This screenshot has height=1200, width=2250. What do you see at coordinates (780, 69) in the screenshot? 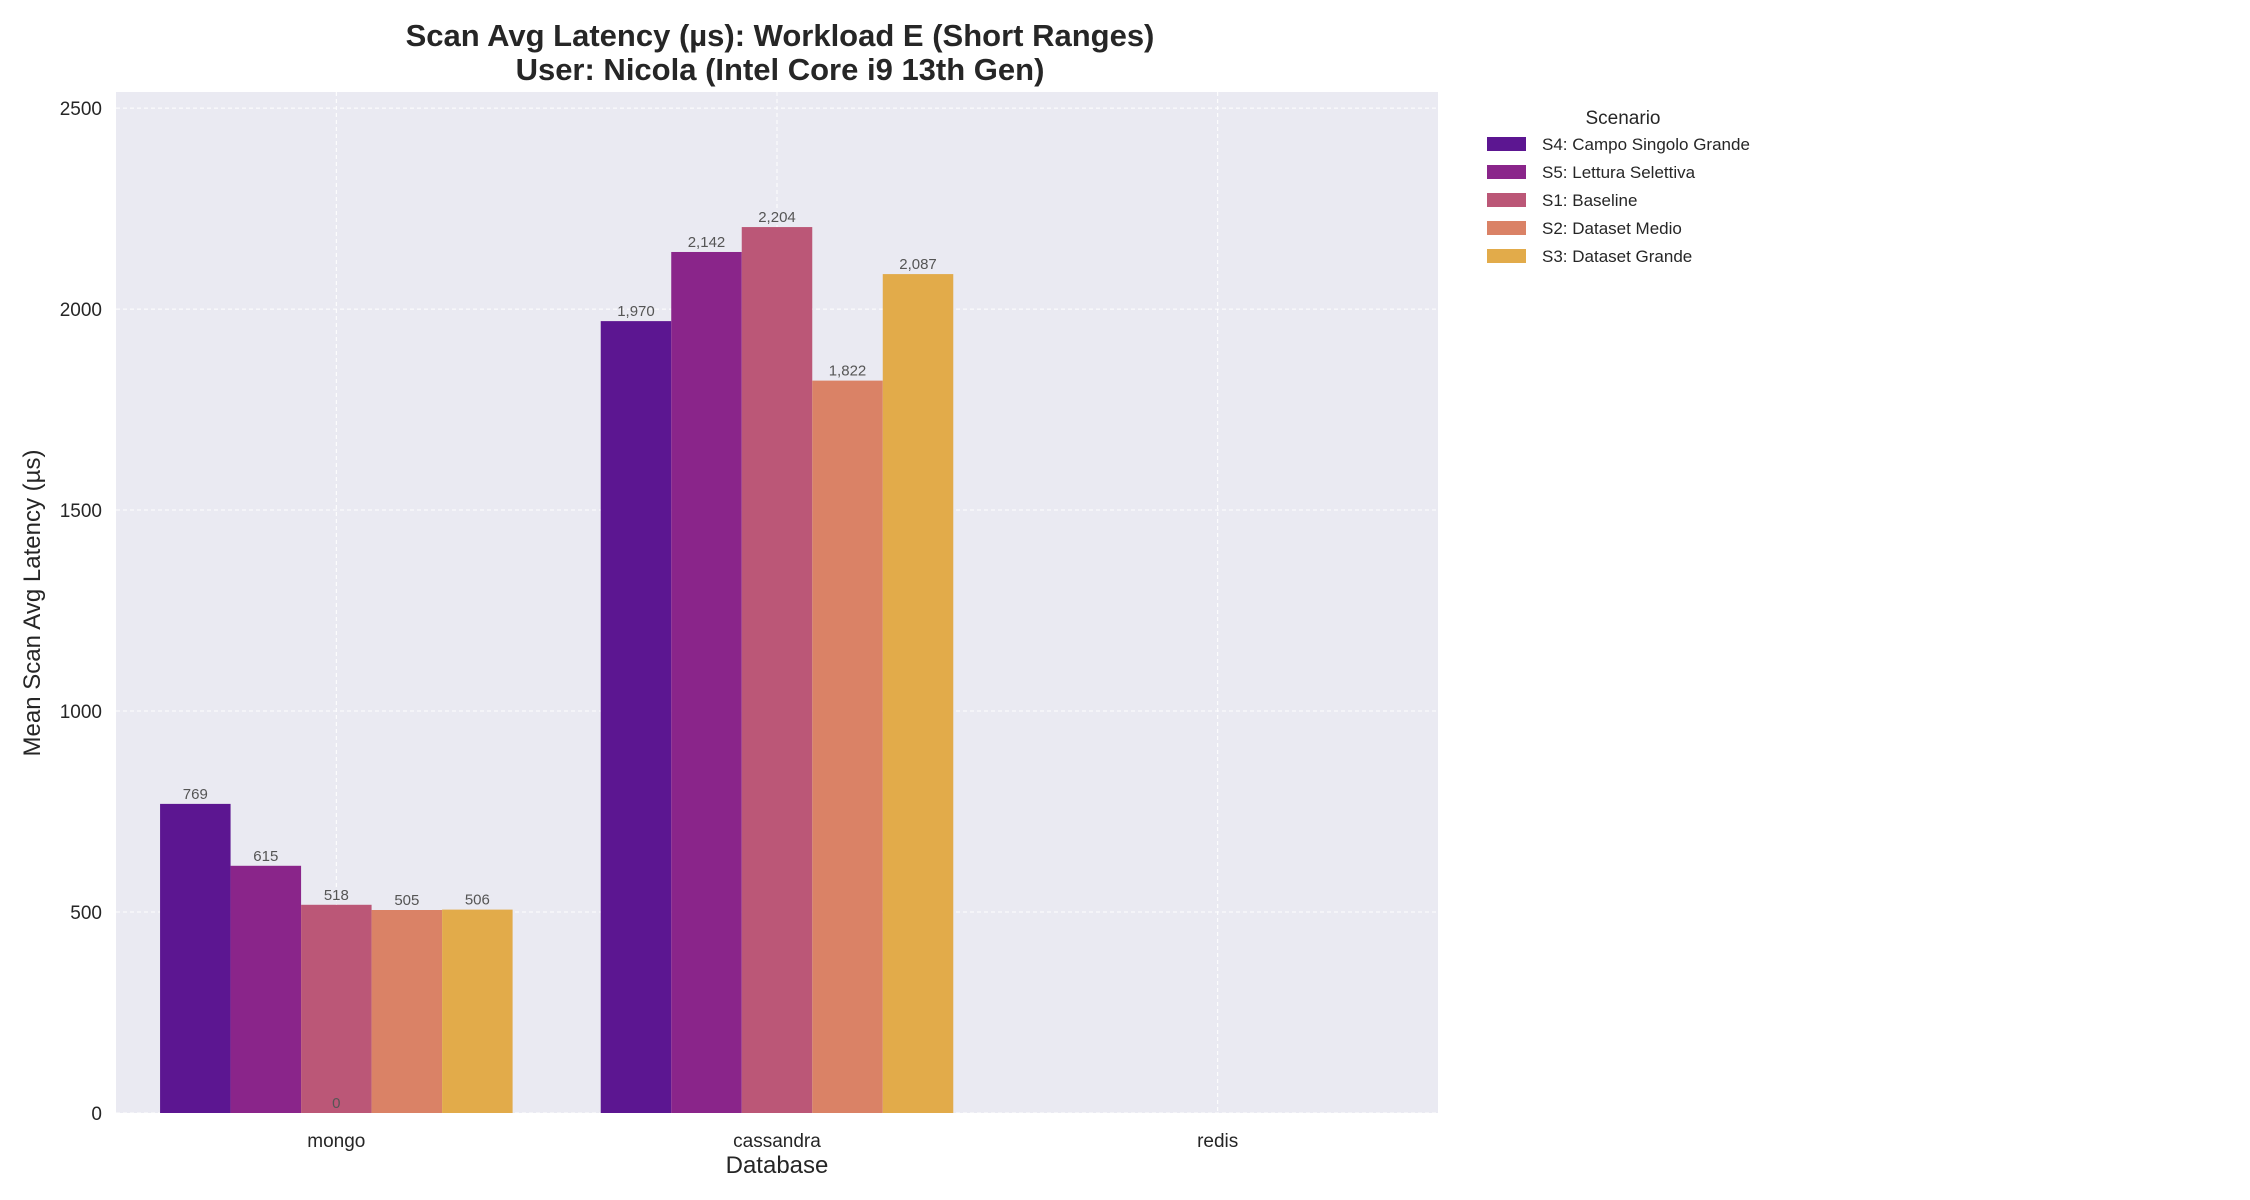
I see `chart-subtitle: User: Nicola (Intel Core i9 13th Gen)` at bounding box center [780, 69].